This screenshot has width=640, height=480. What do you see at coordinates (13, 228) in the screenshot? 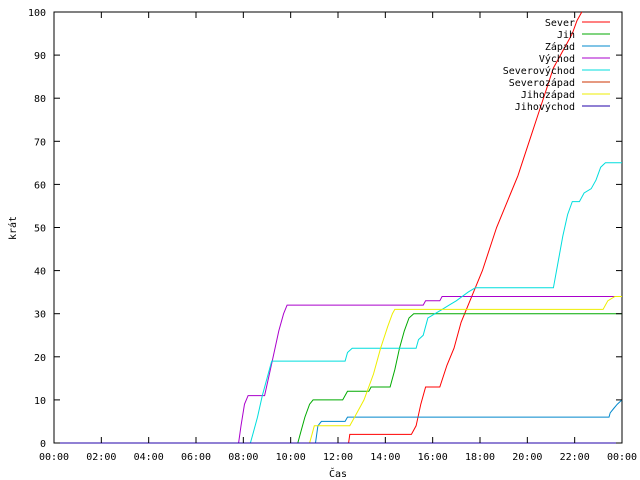
I see `y-axis-title: krát` at bounding box center [13, 228].